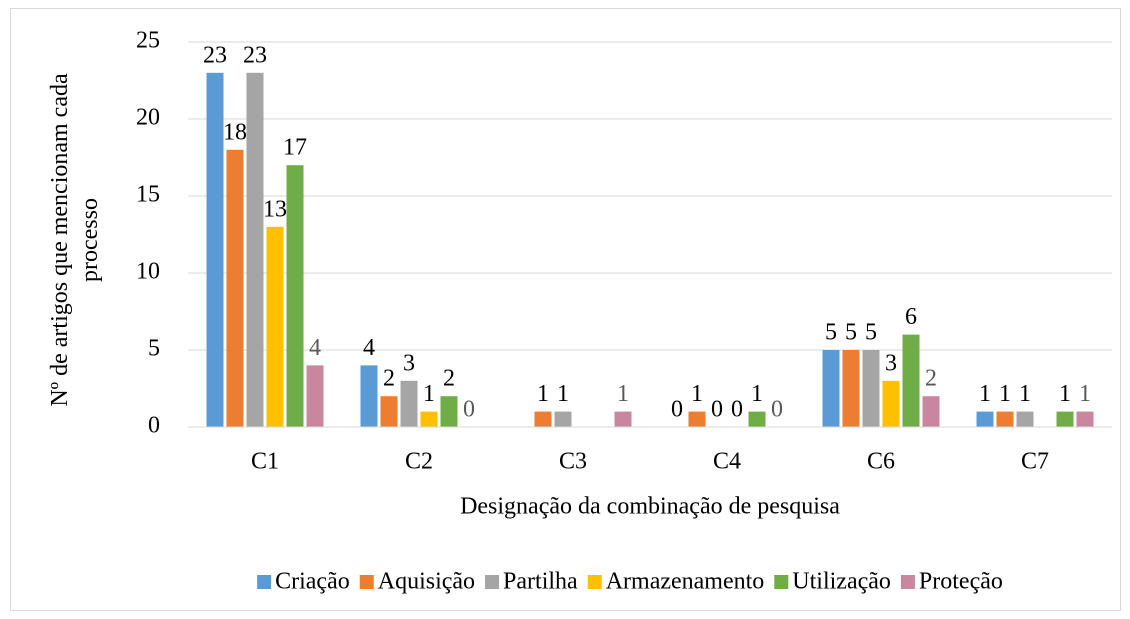  What do you see at coordinates (727, 462) in the screenshot?
I see `x-tick-label: C4` at bounding box center [727, 462].